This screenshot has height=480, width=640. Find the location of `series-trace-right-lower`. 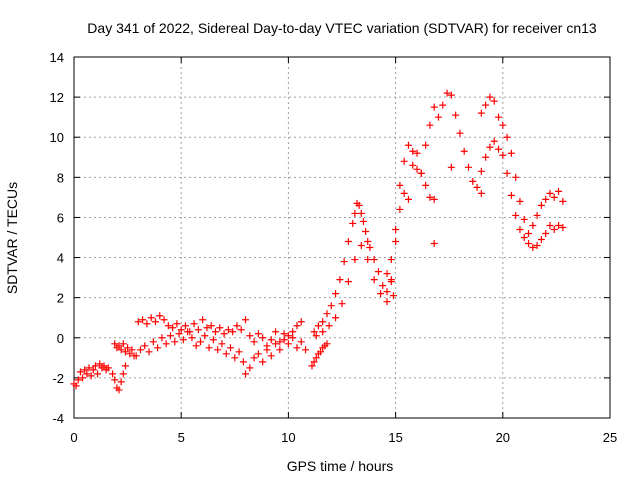

series-trace-right-lower is located at coordinates (522, 194).